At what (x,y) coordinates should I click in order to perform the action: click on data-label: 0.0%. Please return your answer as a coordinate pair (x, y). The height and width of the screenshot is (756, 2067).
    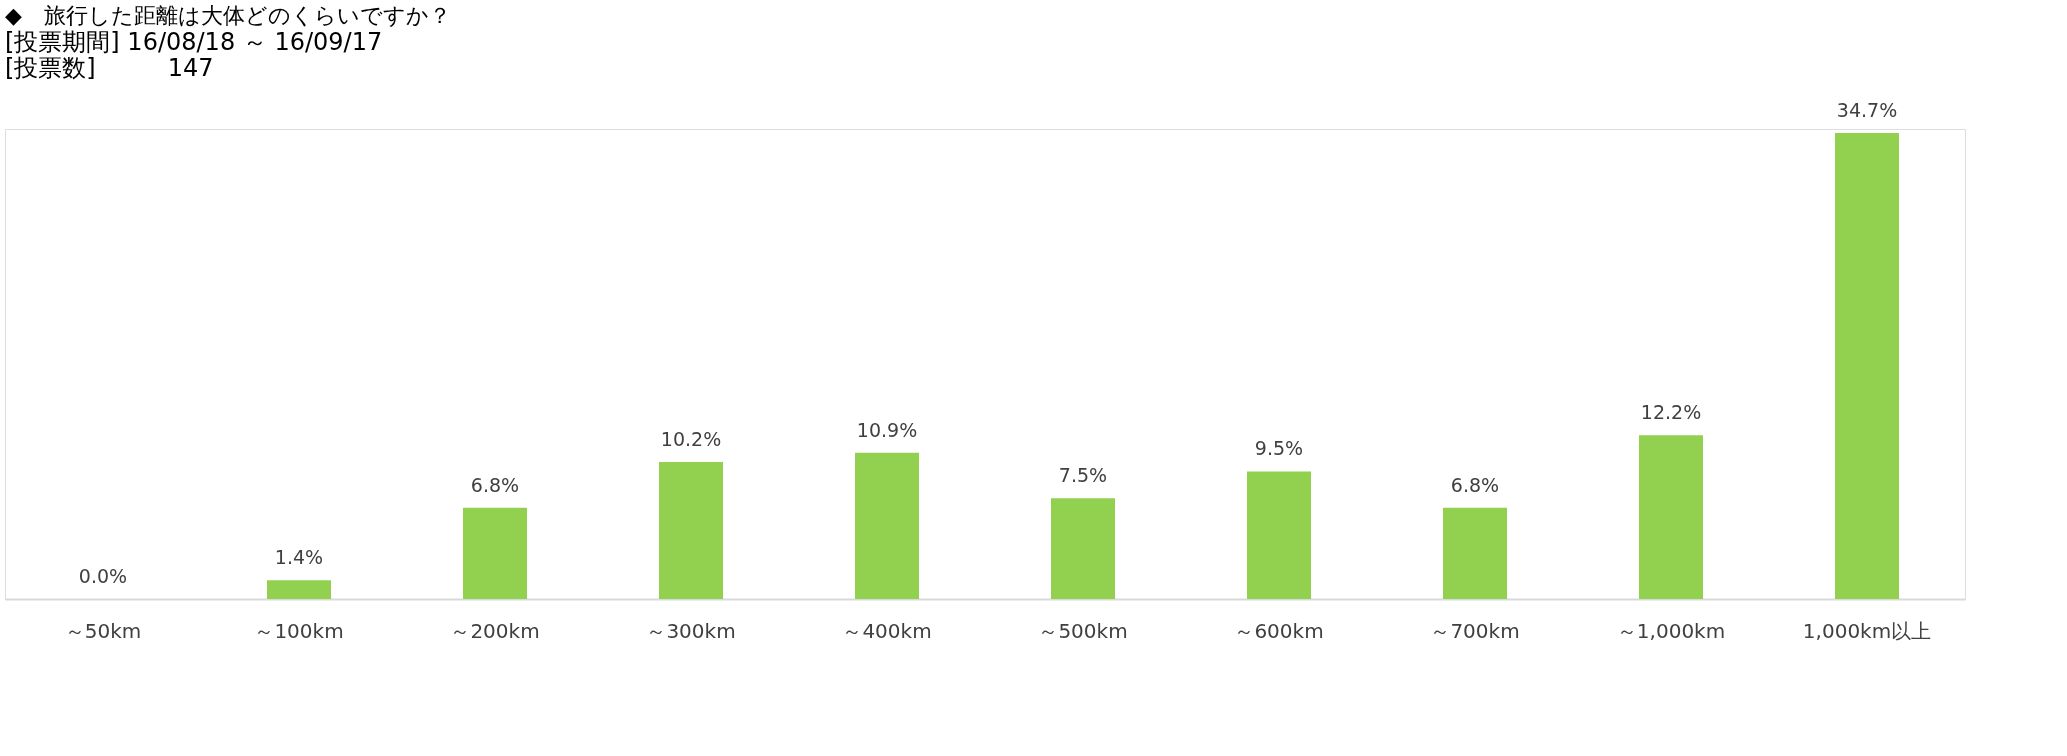
    Looking at the image, I should click on (103, 576).